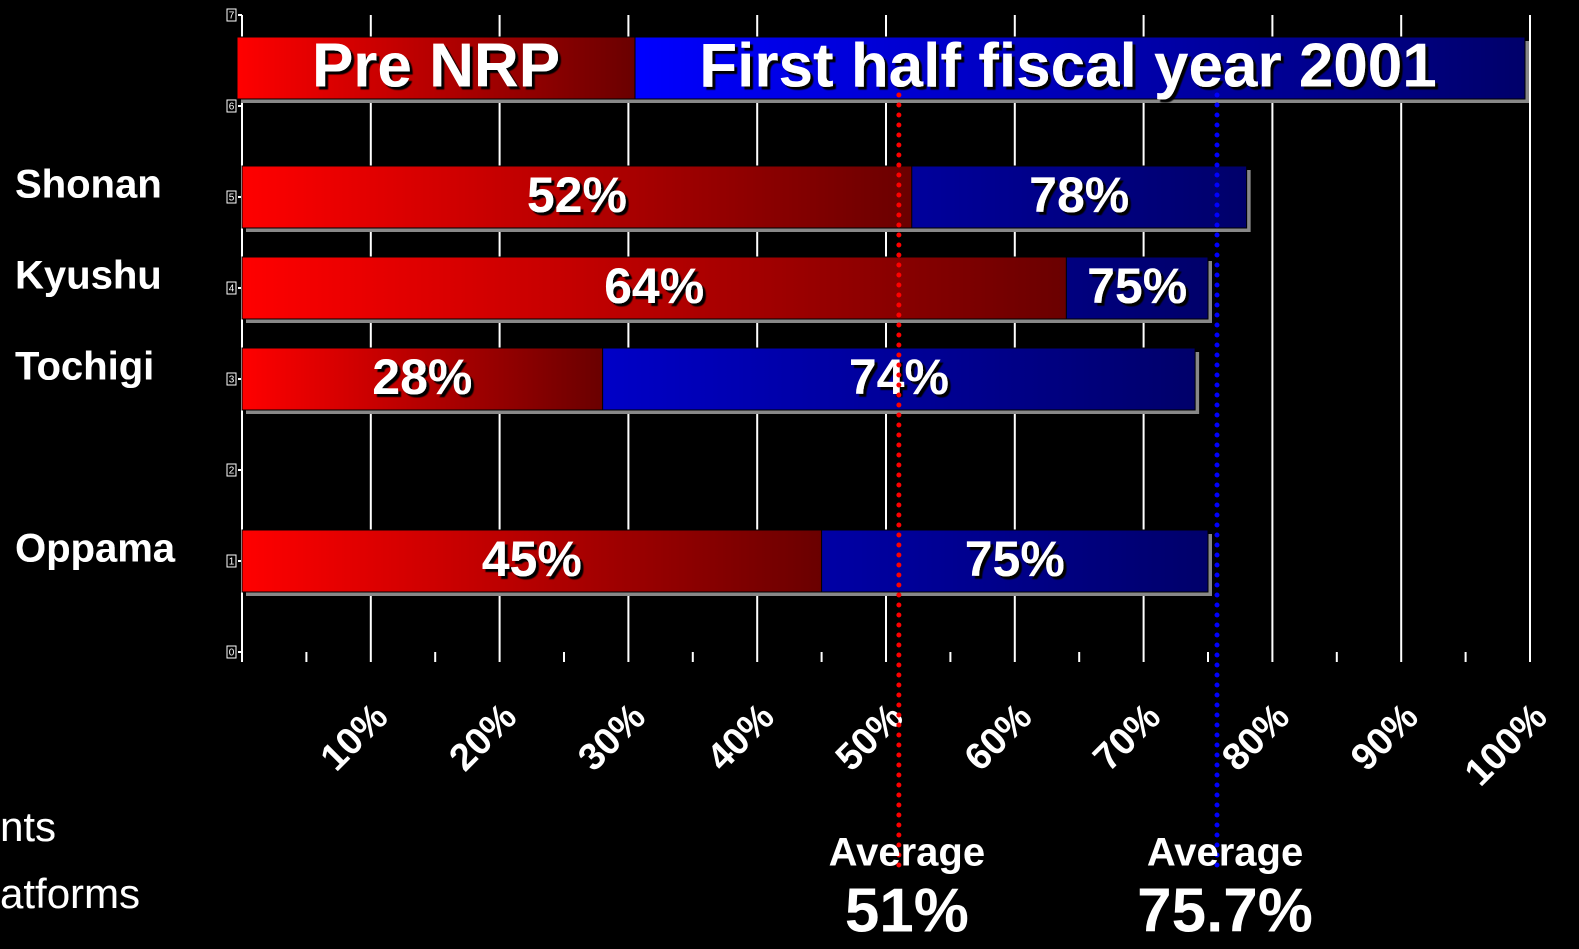  Describe the element at coordinates (84, 367) in the screenshot. I see `category-label: Tochigi` at that location.